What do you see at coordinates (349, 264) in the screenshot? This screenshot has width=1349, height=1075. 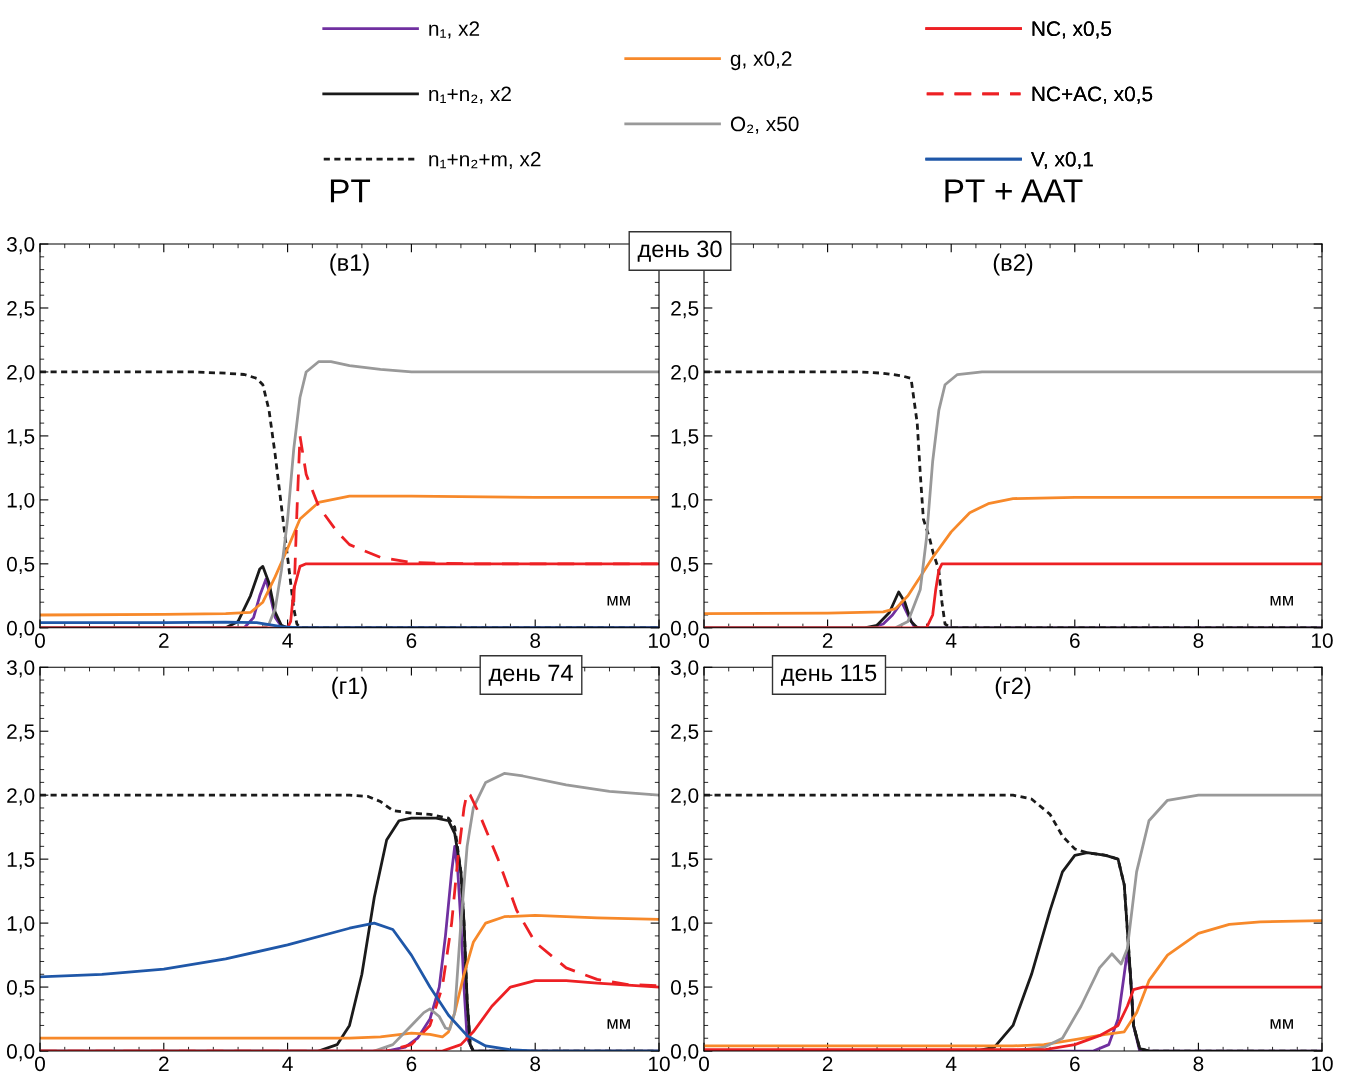 I see `chart-subtitle: (в1)` at bounding box center [349, 264].